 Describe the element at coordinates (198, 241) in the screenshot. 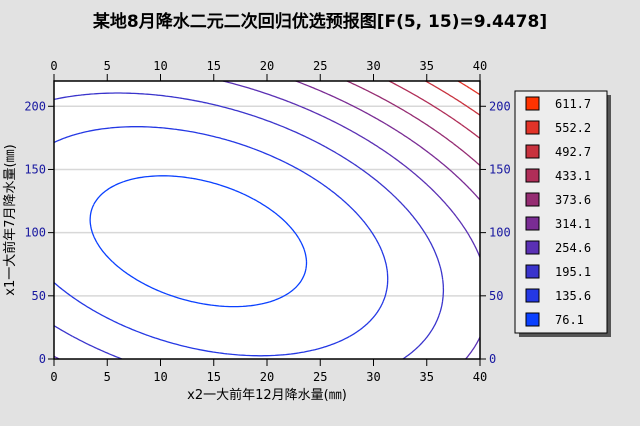

I see `contour-line-76.1` at that location.